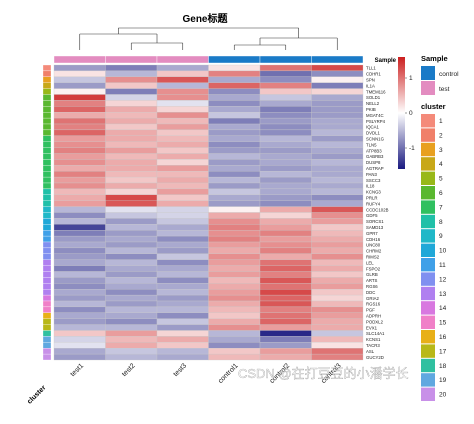 The width and height of the screenshot is (474, 424). I want to click on column-label: test2, so click(129, 370).